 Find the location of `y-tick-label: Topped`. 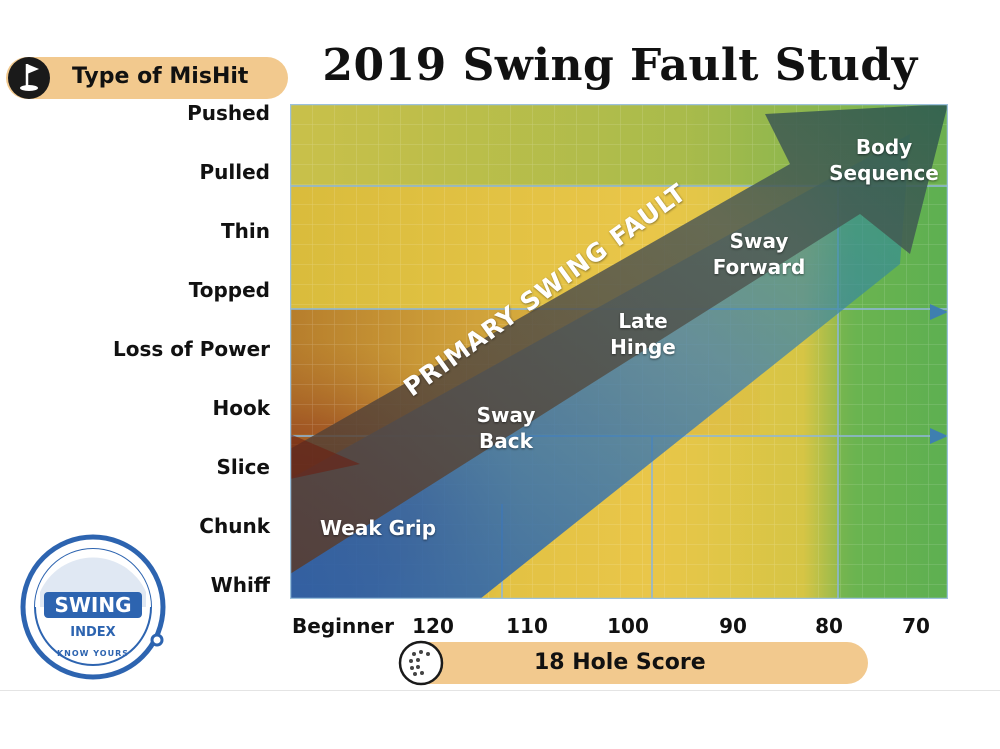

y-tick-label: Topped is located at coordinates (229, 290).